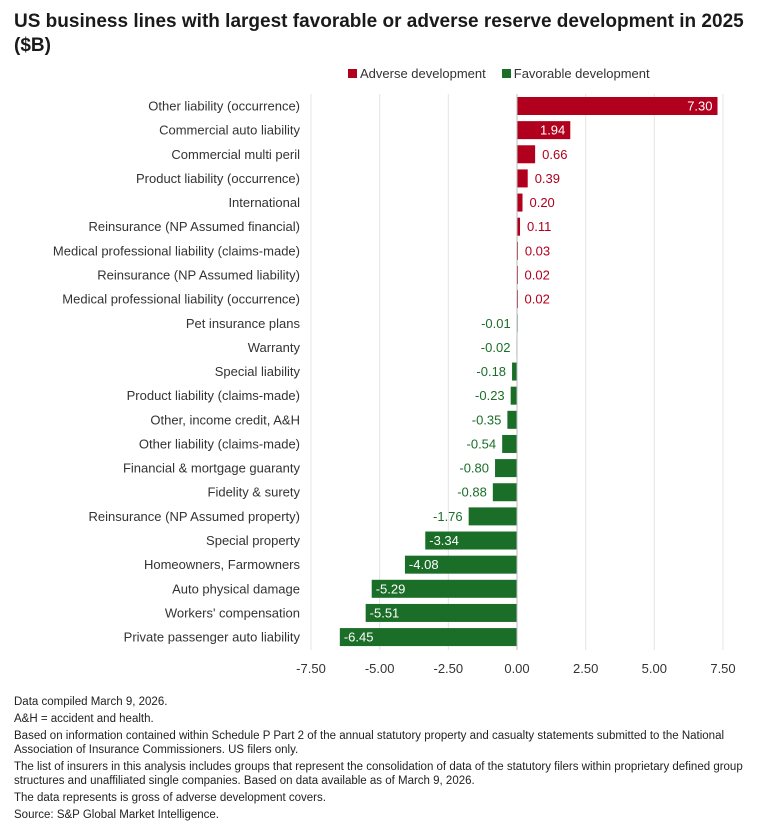 The height and width of the screenshot is (834, 780). I want to click on category-label: Reinsurance (NP Assumed financial), so click(194, 226).